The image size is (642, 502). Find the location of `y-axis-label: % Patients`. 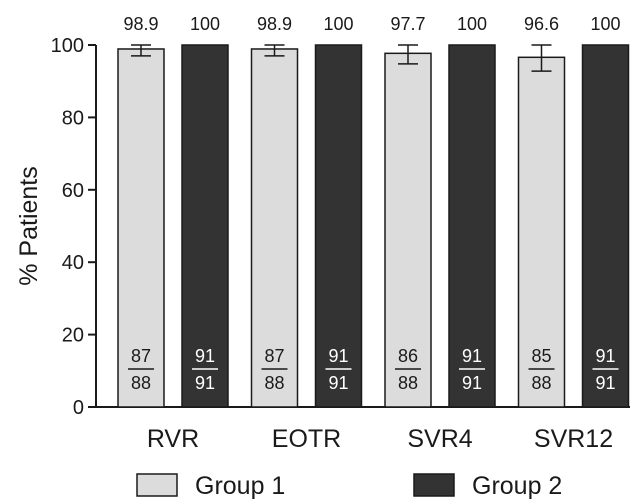

y-axis-label: % Patients is located at coordinates (29, 226).